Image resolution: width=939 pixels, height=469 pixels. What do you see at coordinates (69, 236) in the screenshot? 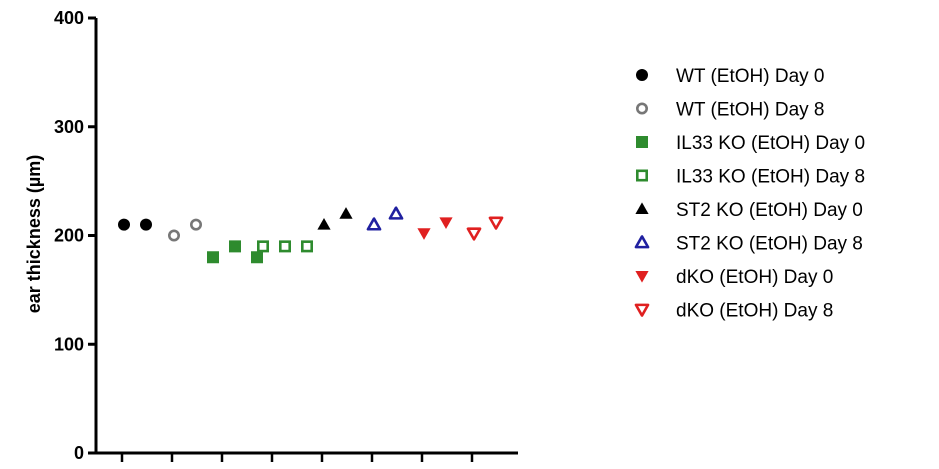
I see `y-tick-label: 200` at bounding box center [69, 236].